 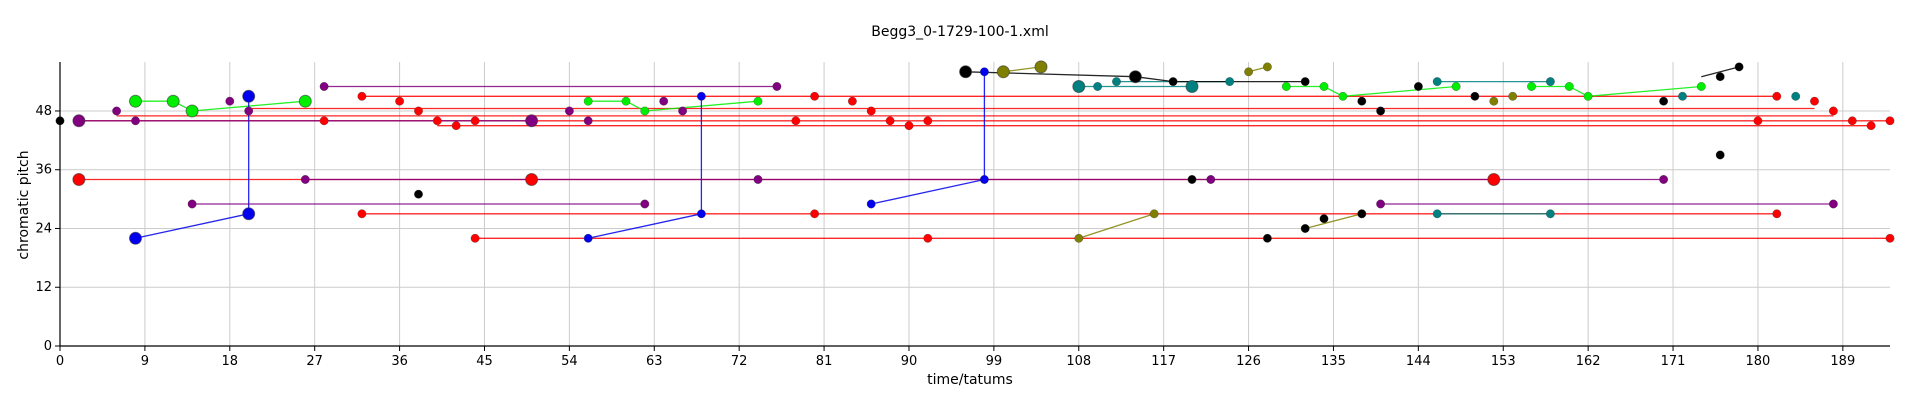 What do you see at coordinates (145, 361) in the screenshot?
I see `x-tick-label: 9` at bounding box center [145, 361].